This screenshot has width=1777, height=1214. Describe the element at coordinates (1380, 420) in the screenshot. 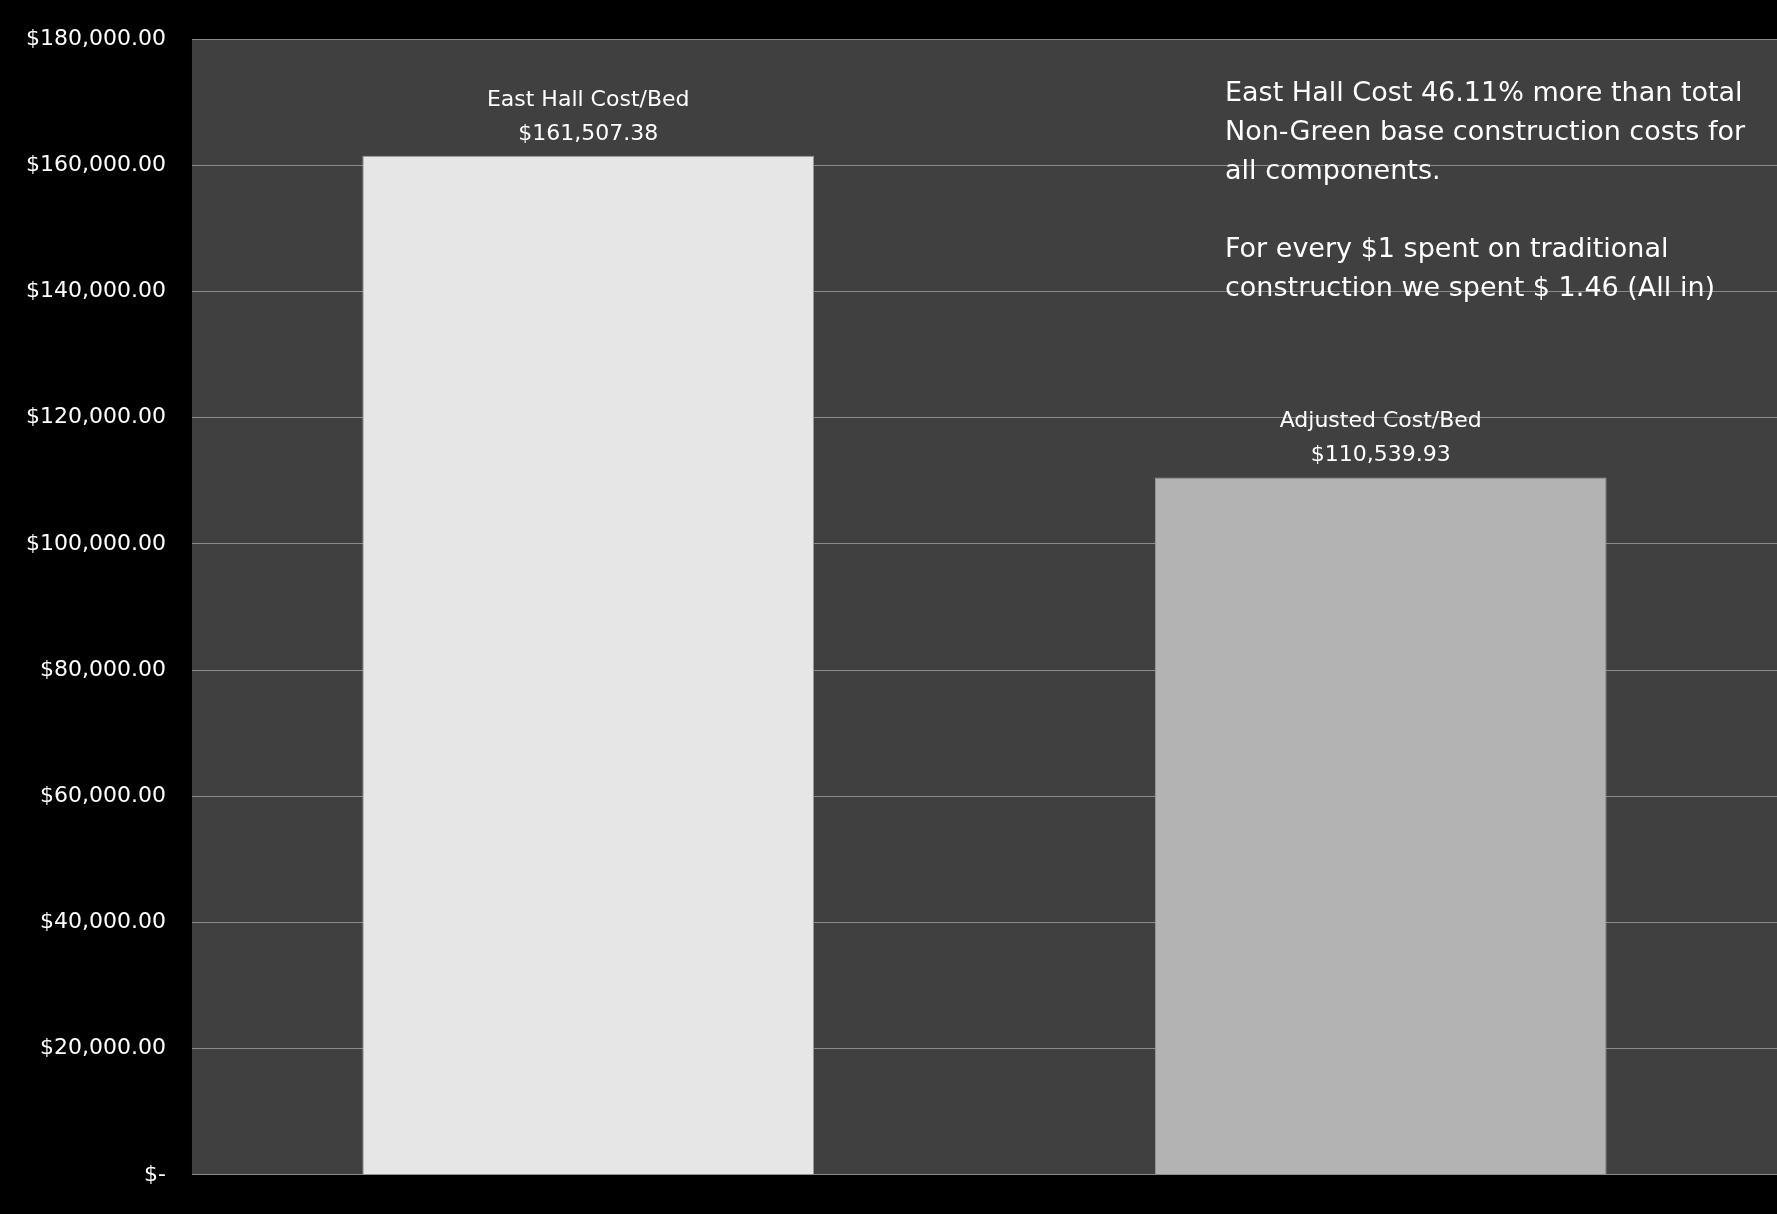

I see `x-tick-label: Adjusted Cost/Bed` at that location.